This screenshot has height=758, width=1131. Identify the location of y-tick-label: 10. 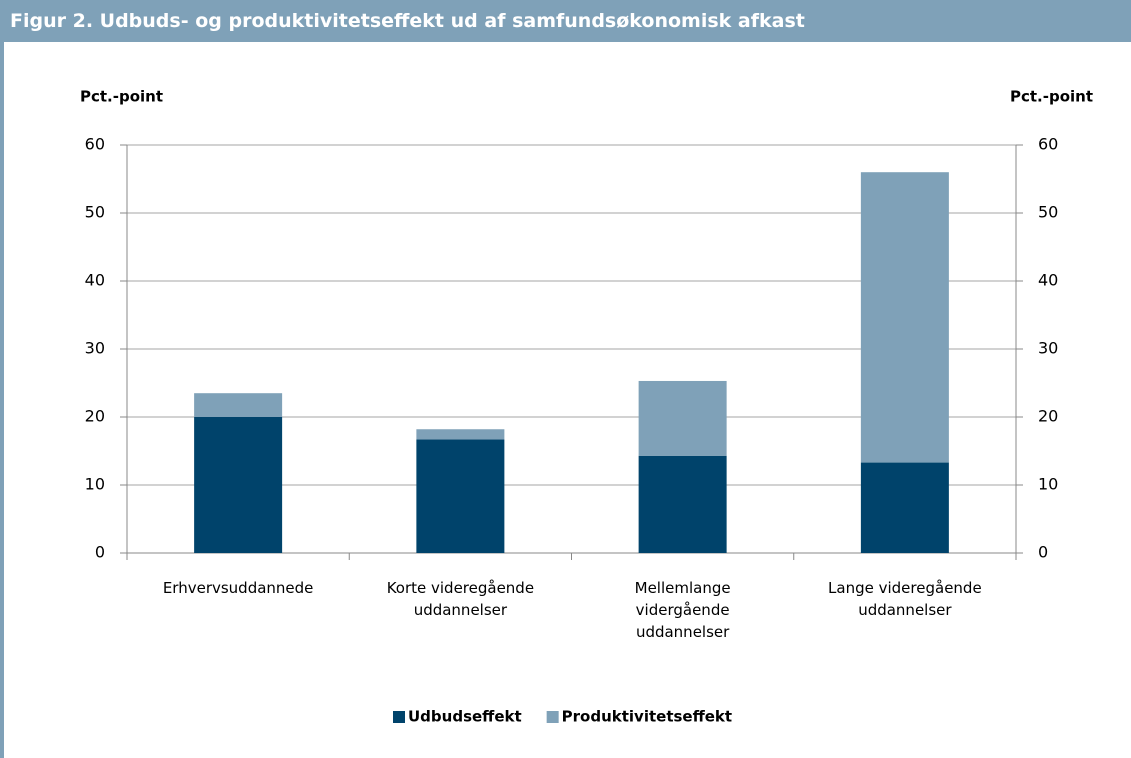
(95, 484).